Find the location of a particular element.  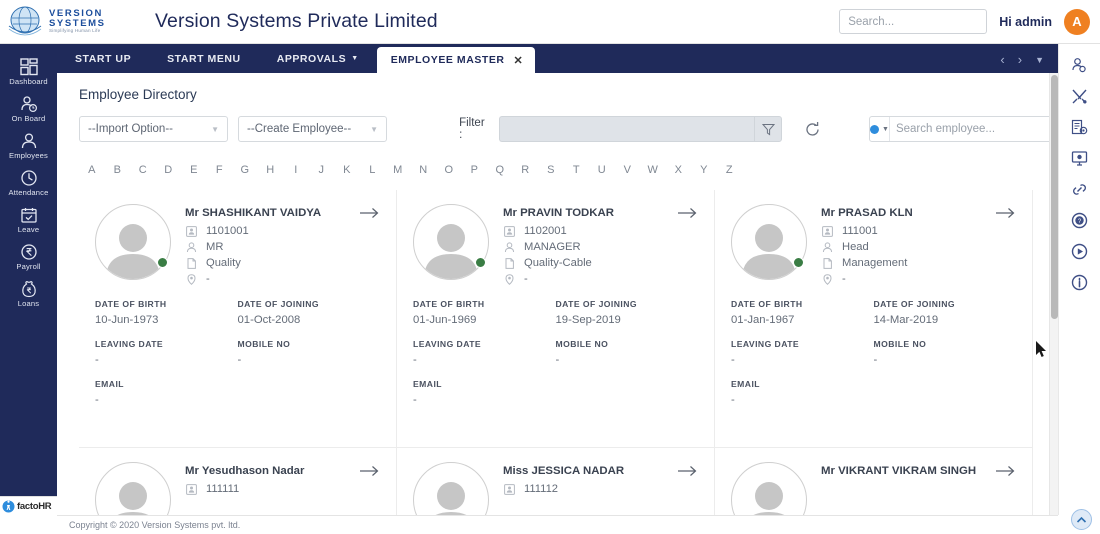

company-logo: VERSION SYSTEMS Simplifying Human Life is located at coordinates (65, 22).